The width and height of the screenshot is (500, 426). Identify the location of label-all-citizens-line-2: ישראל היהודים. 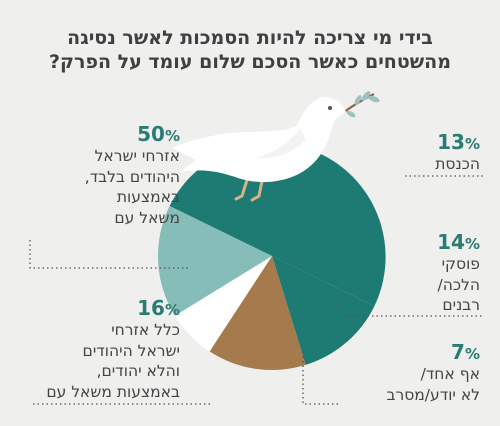
(131, 350).